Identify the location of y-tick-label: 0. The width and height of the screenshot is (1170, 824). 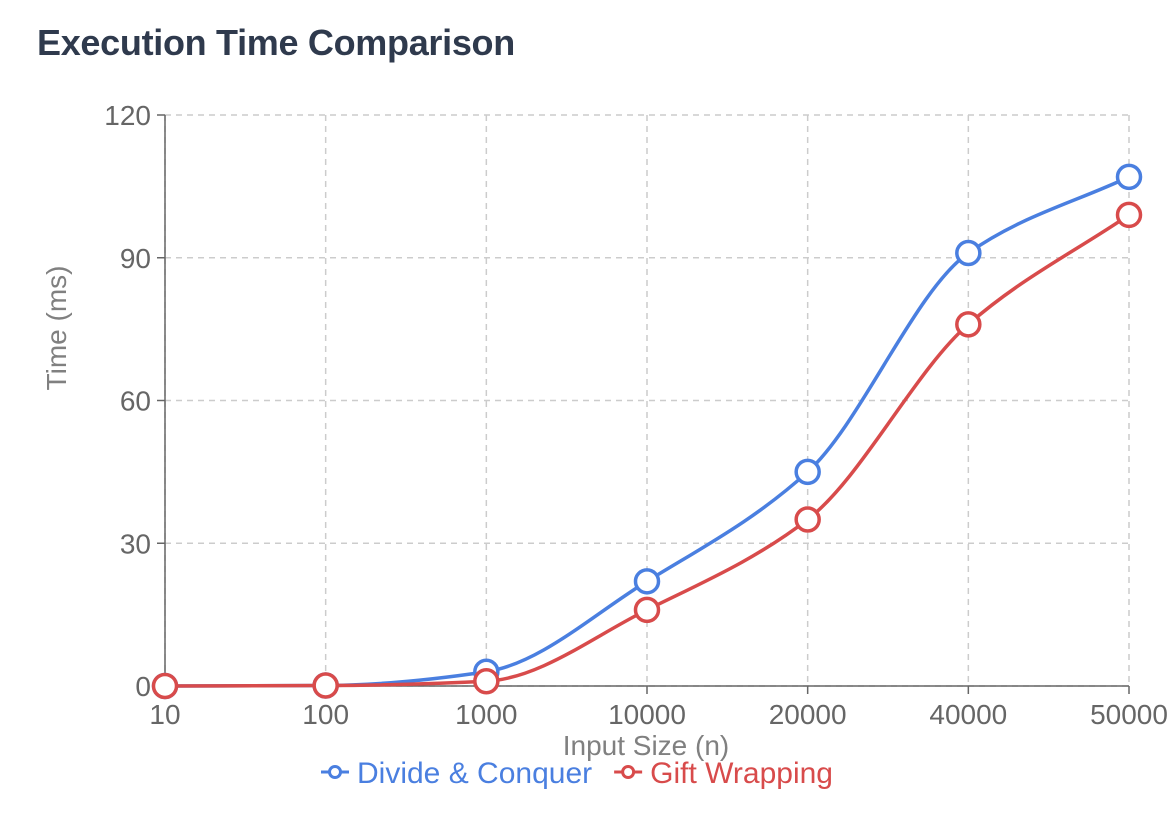
(143, 686).